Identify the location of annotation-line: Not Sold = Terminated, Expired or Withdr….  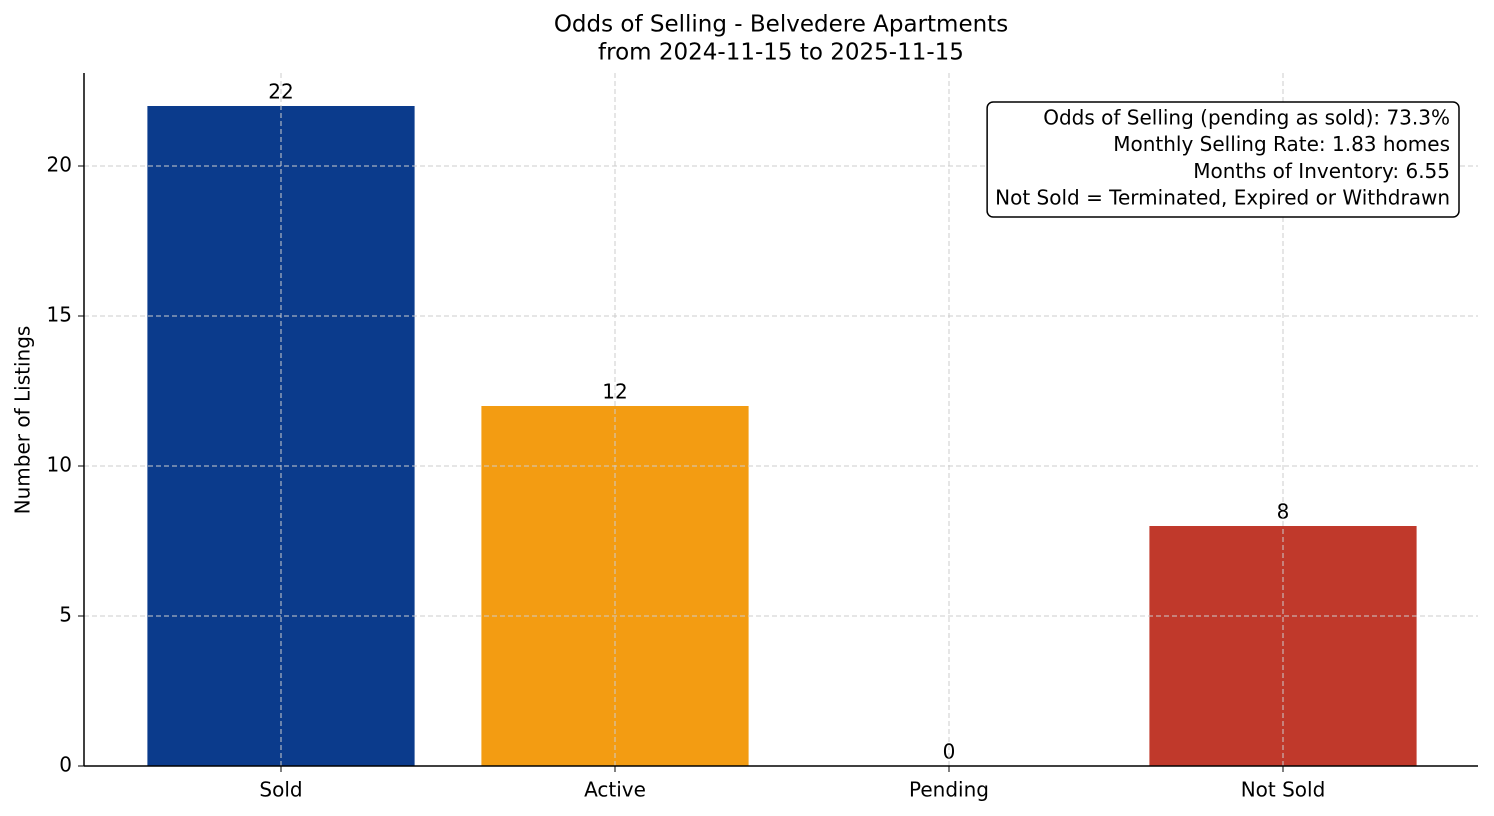
(1222, 198).